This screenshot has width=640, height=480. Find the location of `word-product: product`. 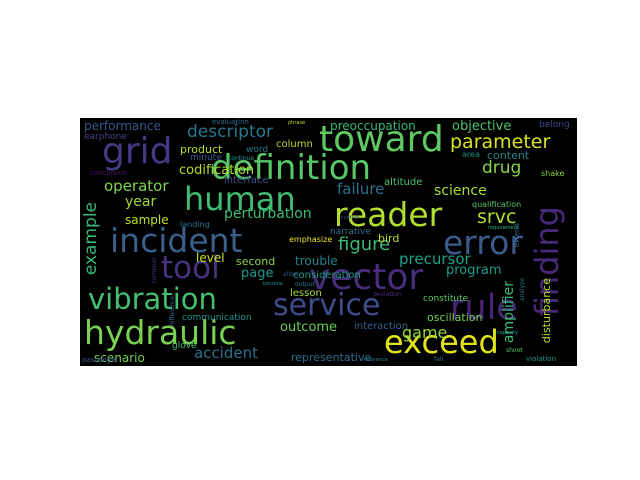

word-product: product is located at coordinates (201, 149).